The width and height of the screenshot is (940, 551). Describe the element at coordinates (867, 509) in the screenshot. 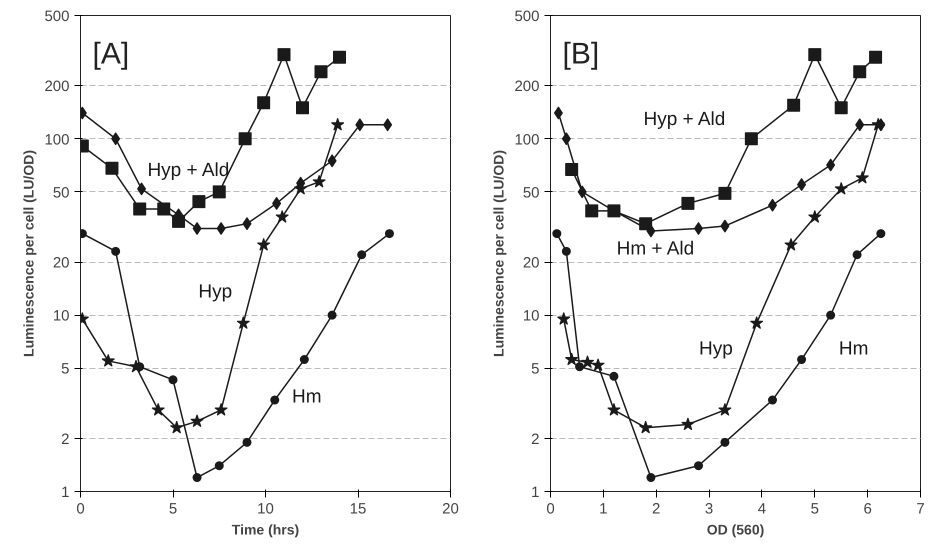

I see `x-tick-label: 6` at that location.